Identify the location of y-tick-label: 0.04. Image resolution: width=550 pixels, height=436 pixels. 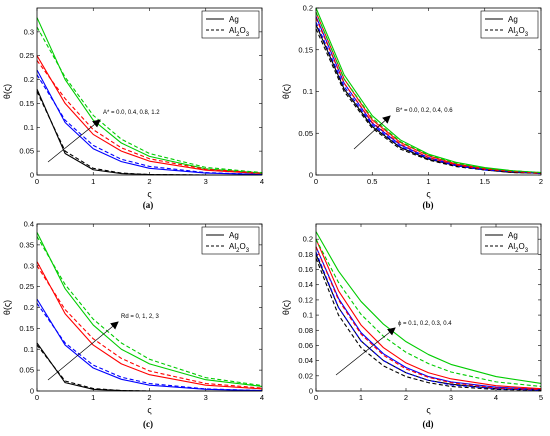
(305, 360).